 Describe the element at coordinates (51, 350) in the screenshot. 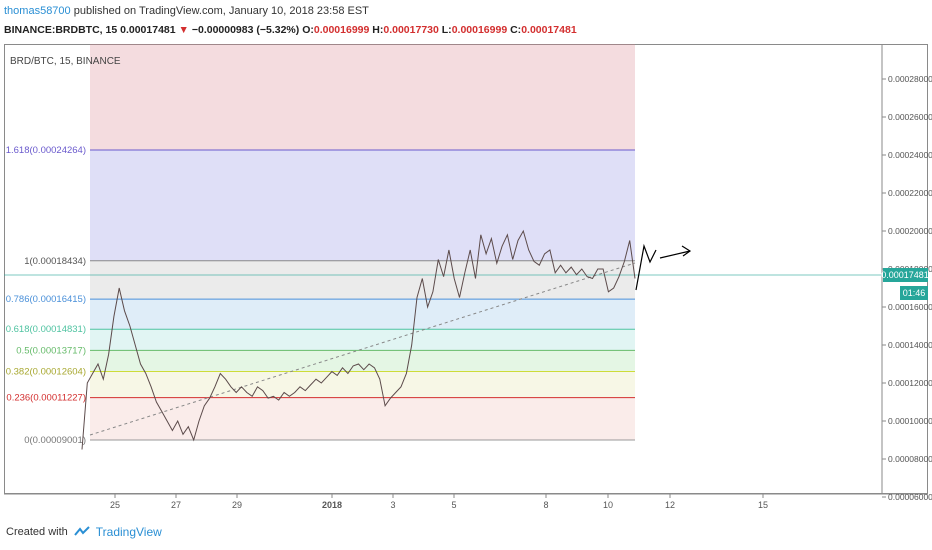

I see `fib-level-label: 0.5(0.00013717)` at that location.